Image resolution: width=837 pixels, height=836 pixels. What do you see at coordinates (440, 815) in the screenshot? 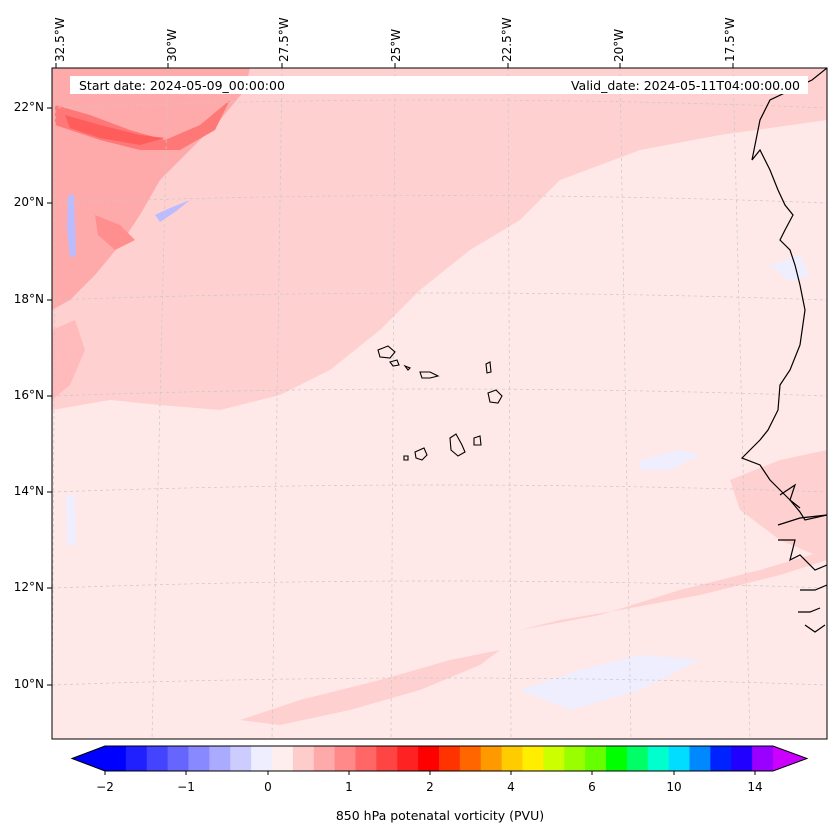
I see `colorbar-title: 850 hPa potenatal vorticity (PVU)` at bounding box center [440, 815].